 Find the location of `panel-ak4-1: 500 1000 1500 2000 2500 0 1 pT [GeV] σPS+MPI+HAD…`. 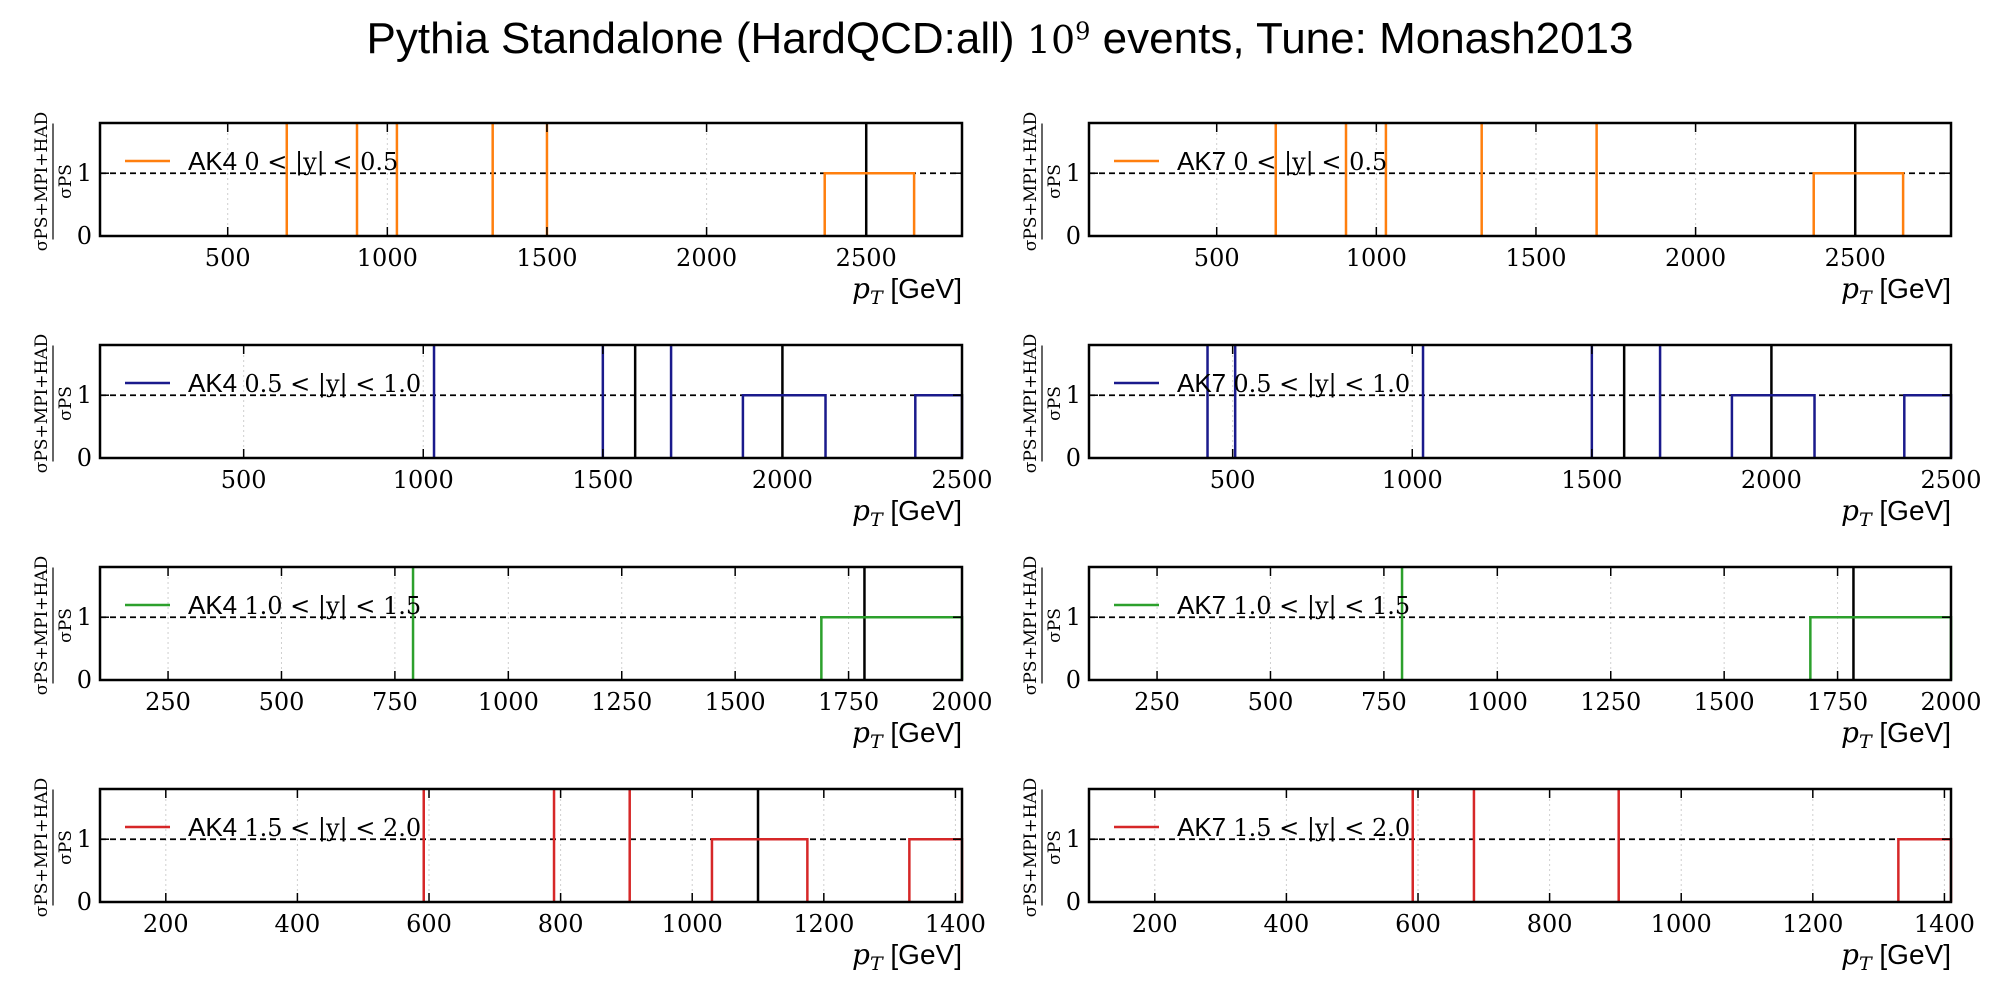

panel-ak4-1: 500 1000 1500 2000 2500 0 1 pT [GeV] σPS+MPI+HAD… is located at coordinates (512, 432).